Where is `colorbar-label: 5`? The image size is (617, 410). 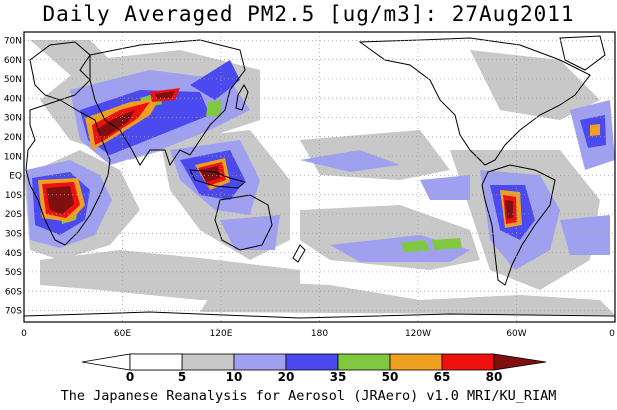 colorbar-label: 5 is located at coordinates (182, 377).